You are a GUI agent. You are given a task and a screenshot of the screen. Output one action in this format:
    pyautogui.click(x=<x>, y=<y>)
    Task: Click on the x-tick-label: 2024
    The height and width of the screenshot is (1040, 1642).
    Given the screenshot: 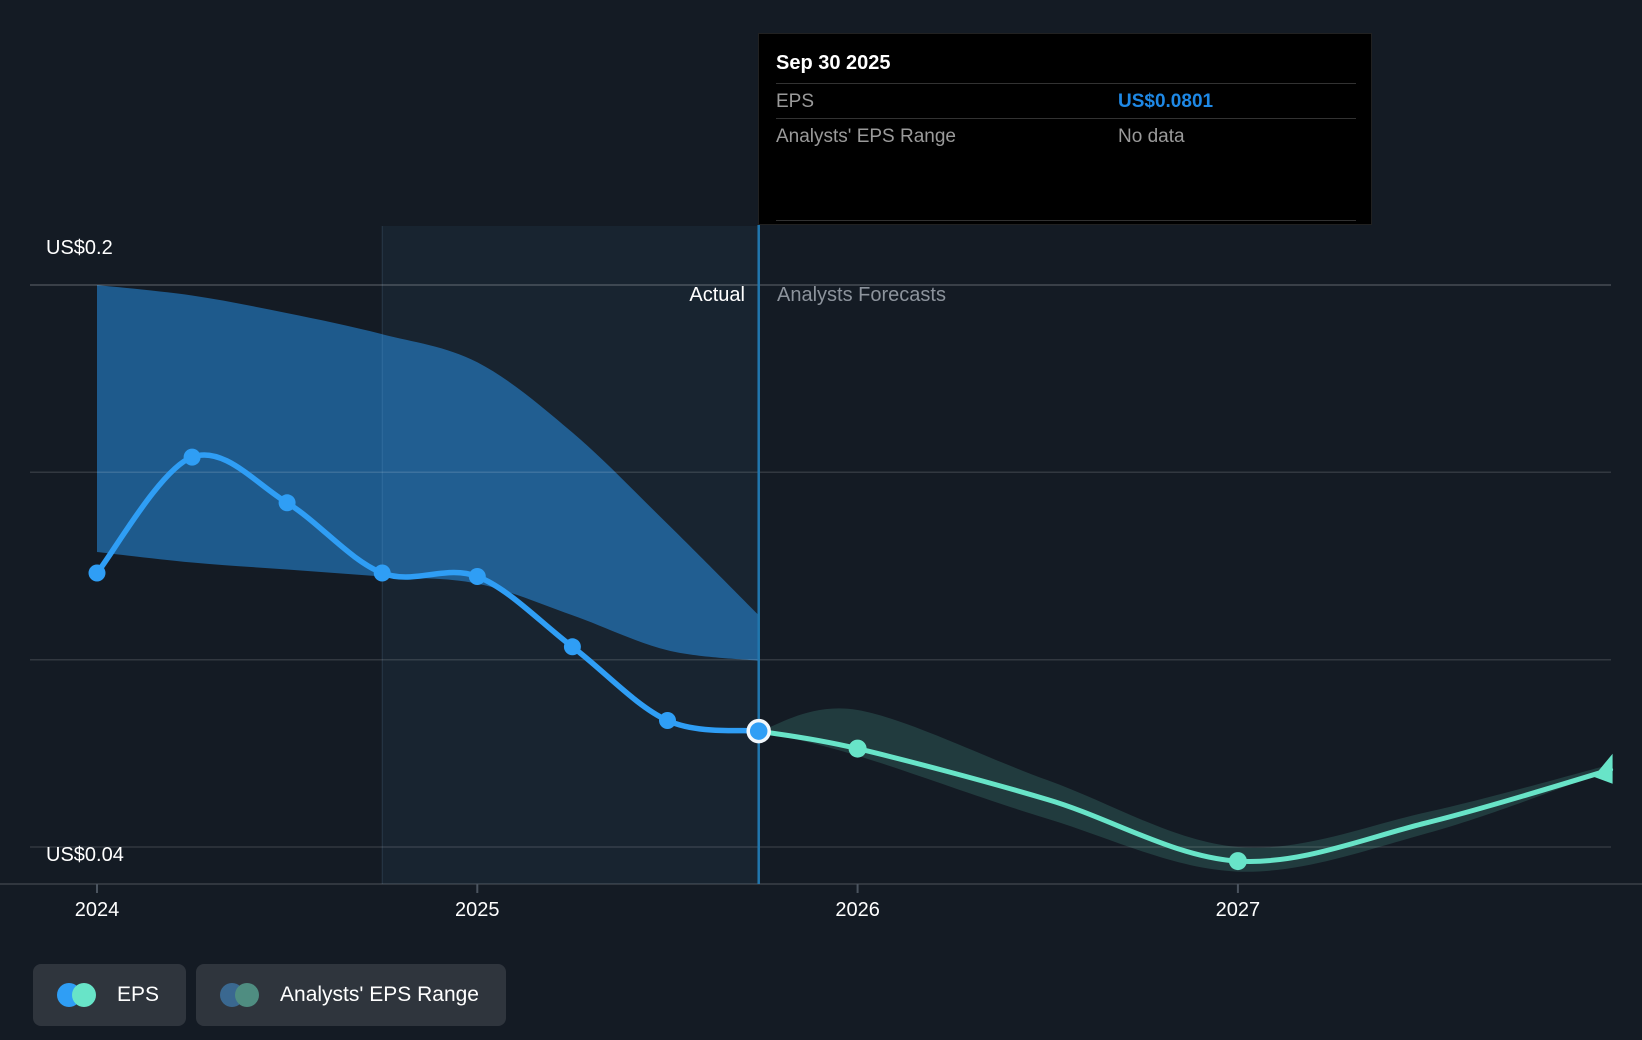 What is the action you would take?
    pyautogui.click(x=97, y=910)
    